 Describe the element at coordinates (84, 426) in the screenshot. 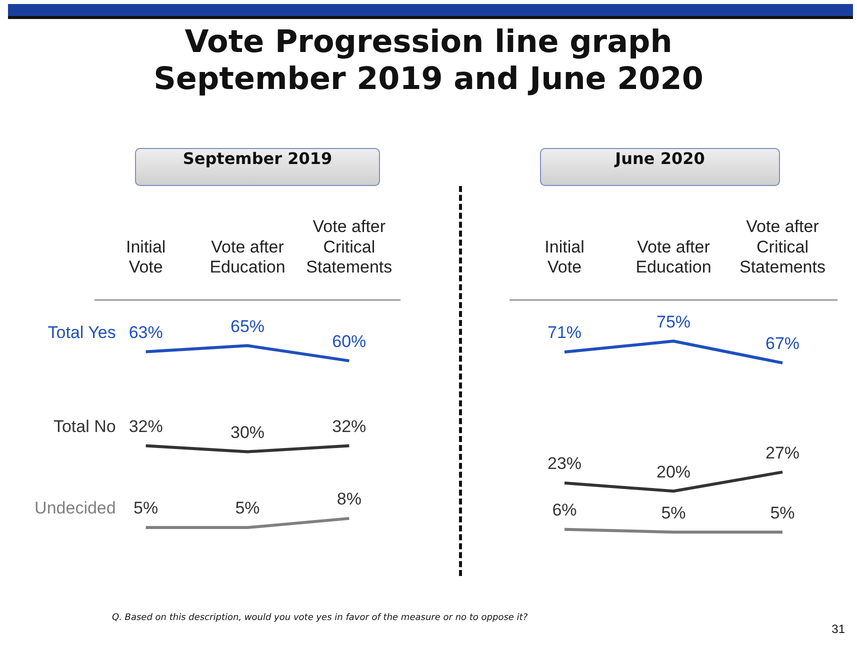

I see `series-label: Total No` at that location.